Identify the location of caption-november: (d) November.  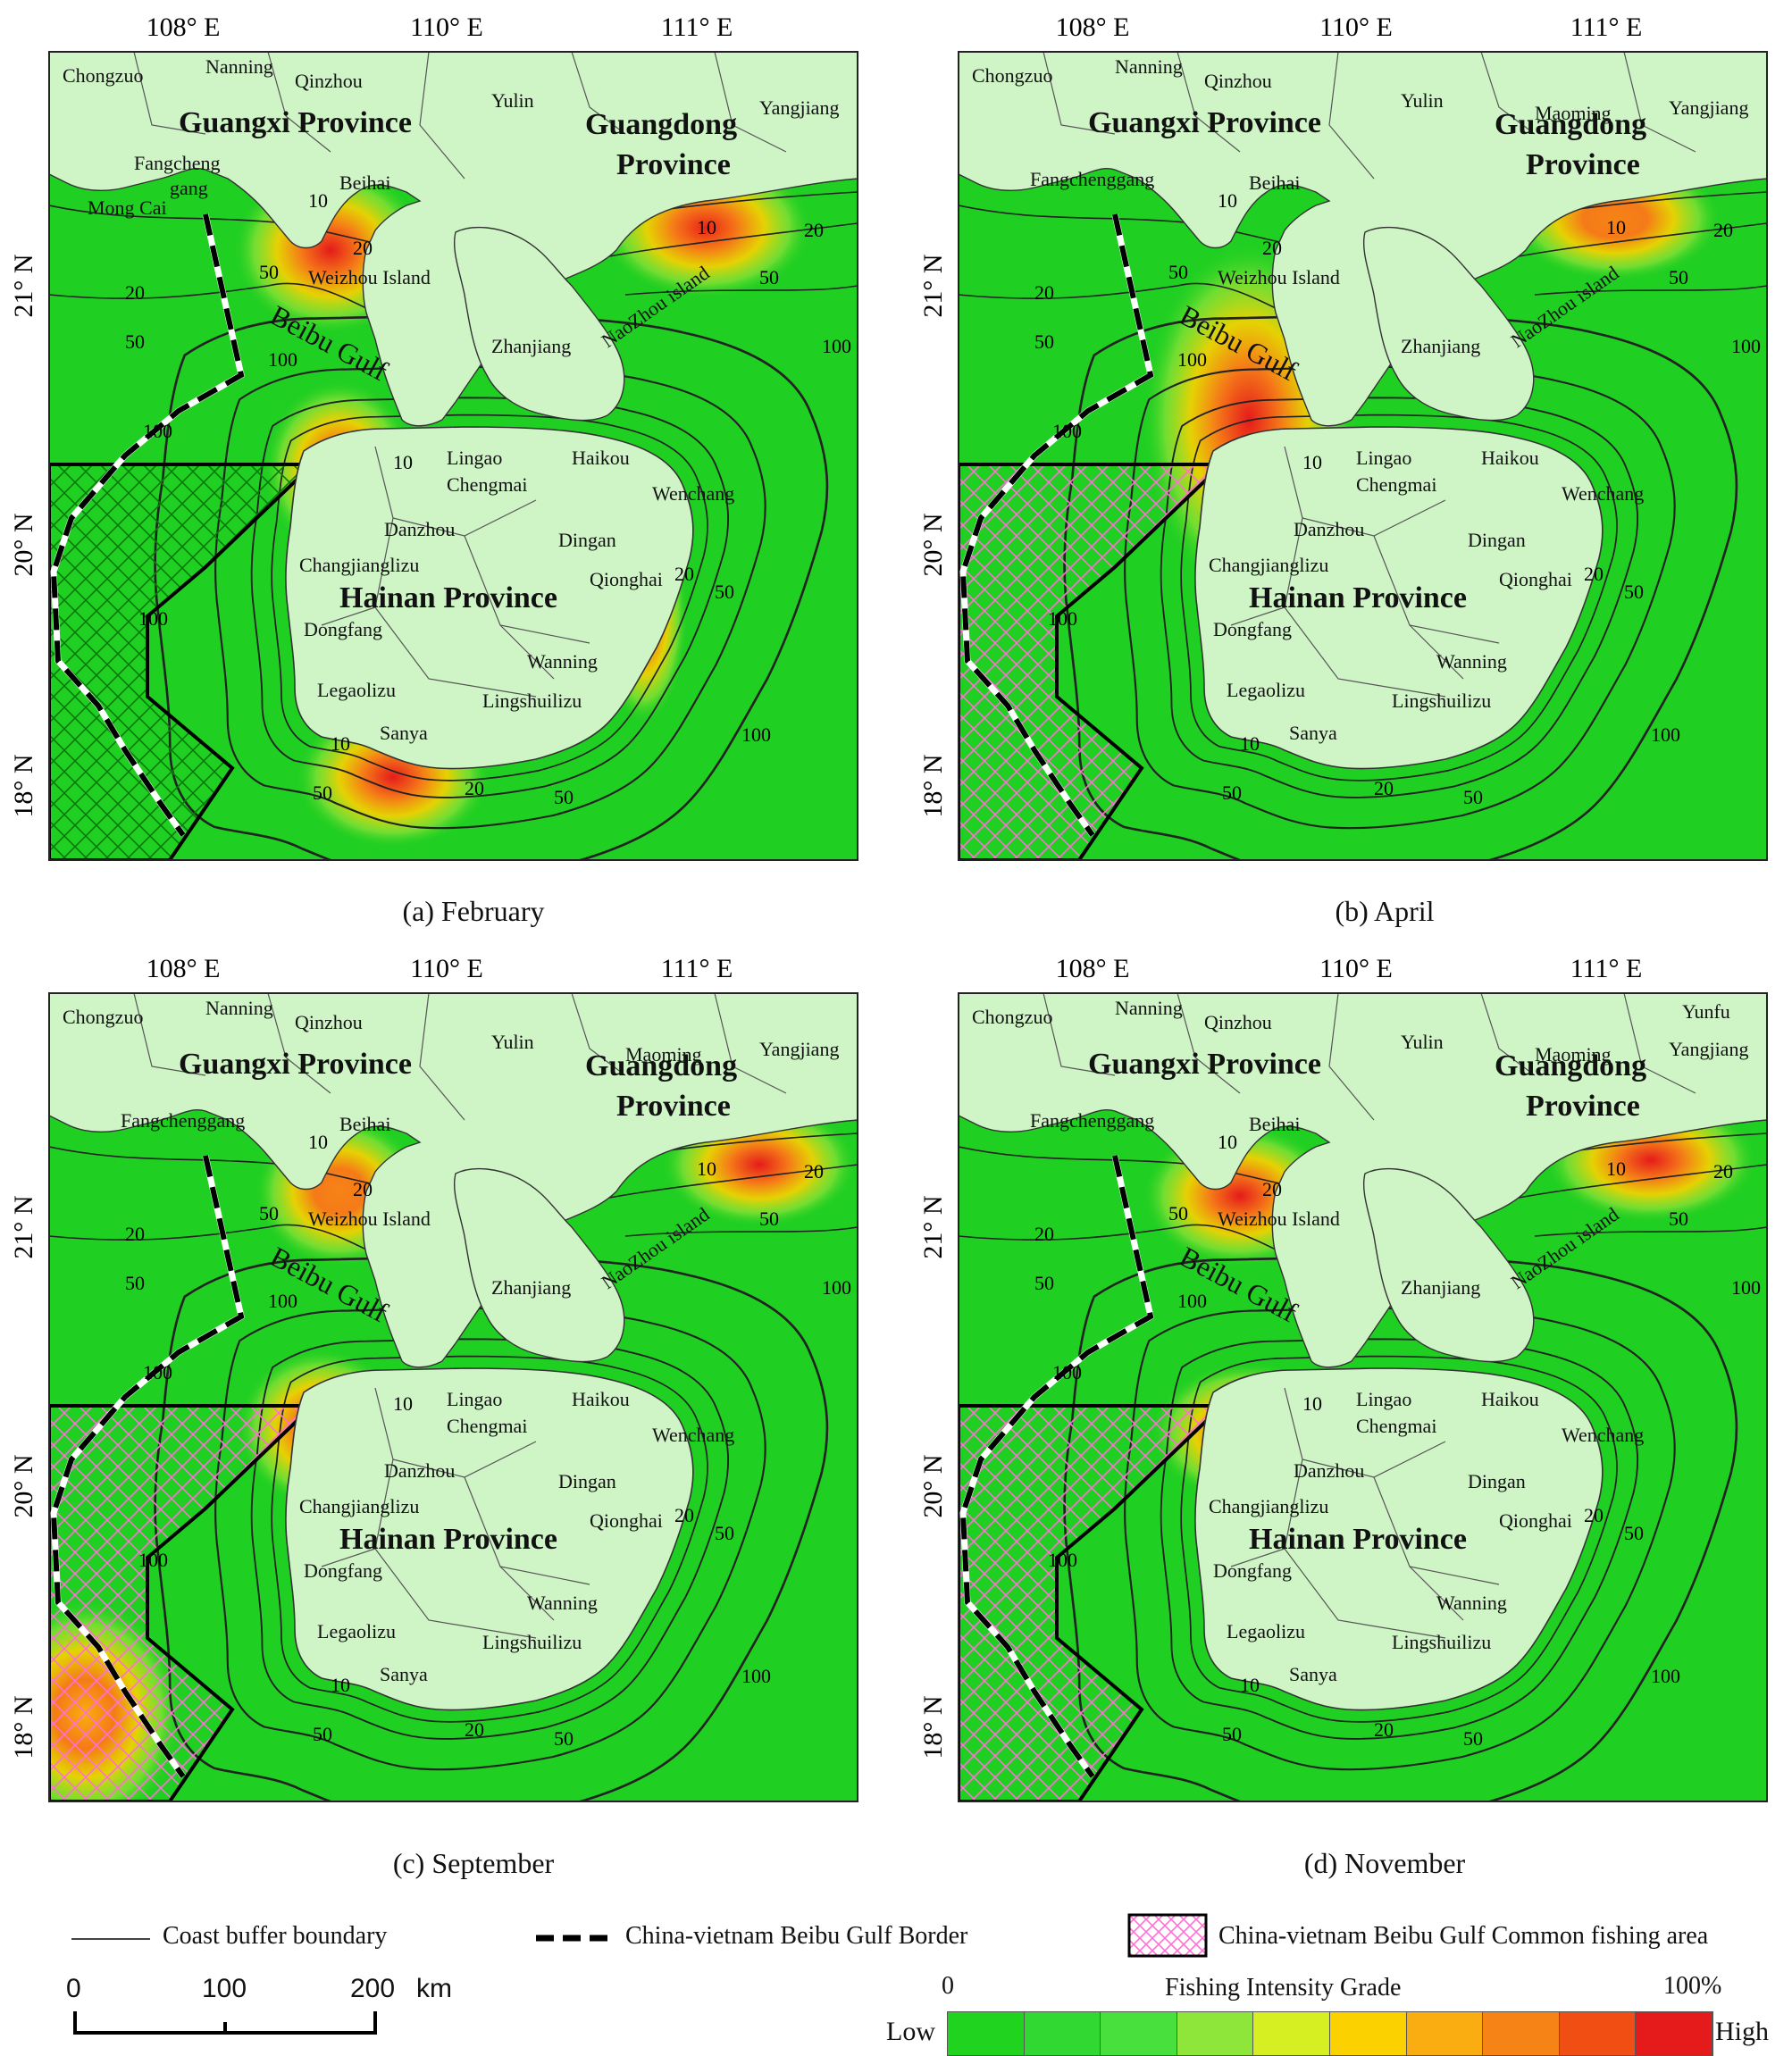
(1384, 1863).